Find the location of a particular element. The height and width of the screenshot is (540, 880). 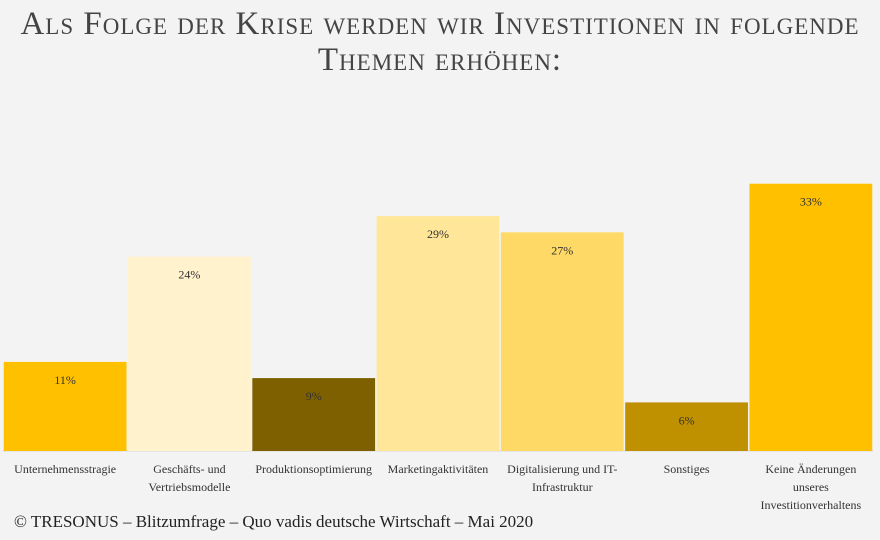

category-label-line: Unternehmensstragie is located at coordinates (65, 469).